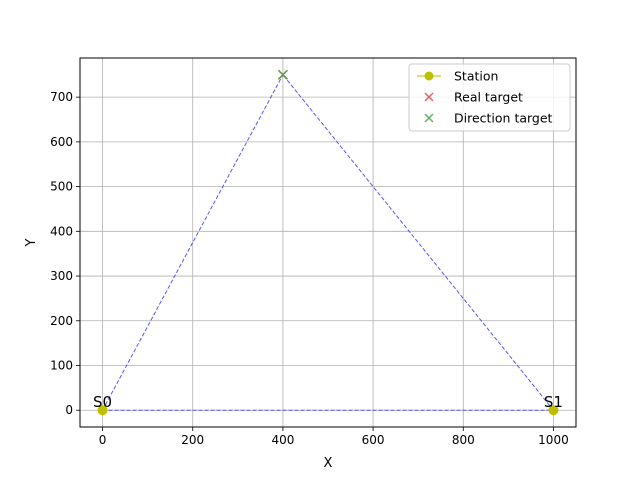  I want to click on y-tick-label: 500, so click(61, 187).